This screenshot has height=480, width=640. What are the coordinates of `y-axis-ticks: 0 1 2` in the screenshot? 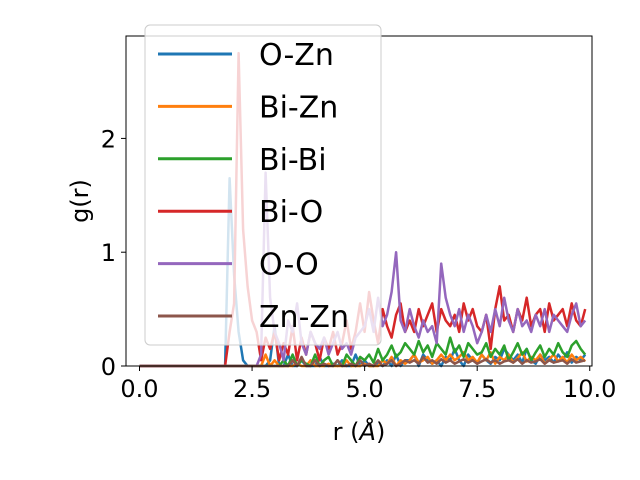 It's located at (113, 253).